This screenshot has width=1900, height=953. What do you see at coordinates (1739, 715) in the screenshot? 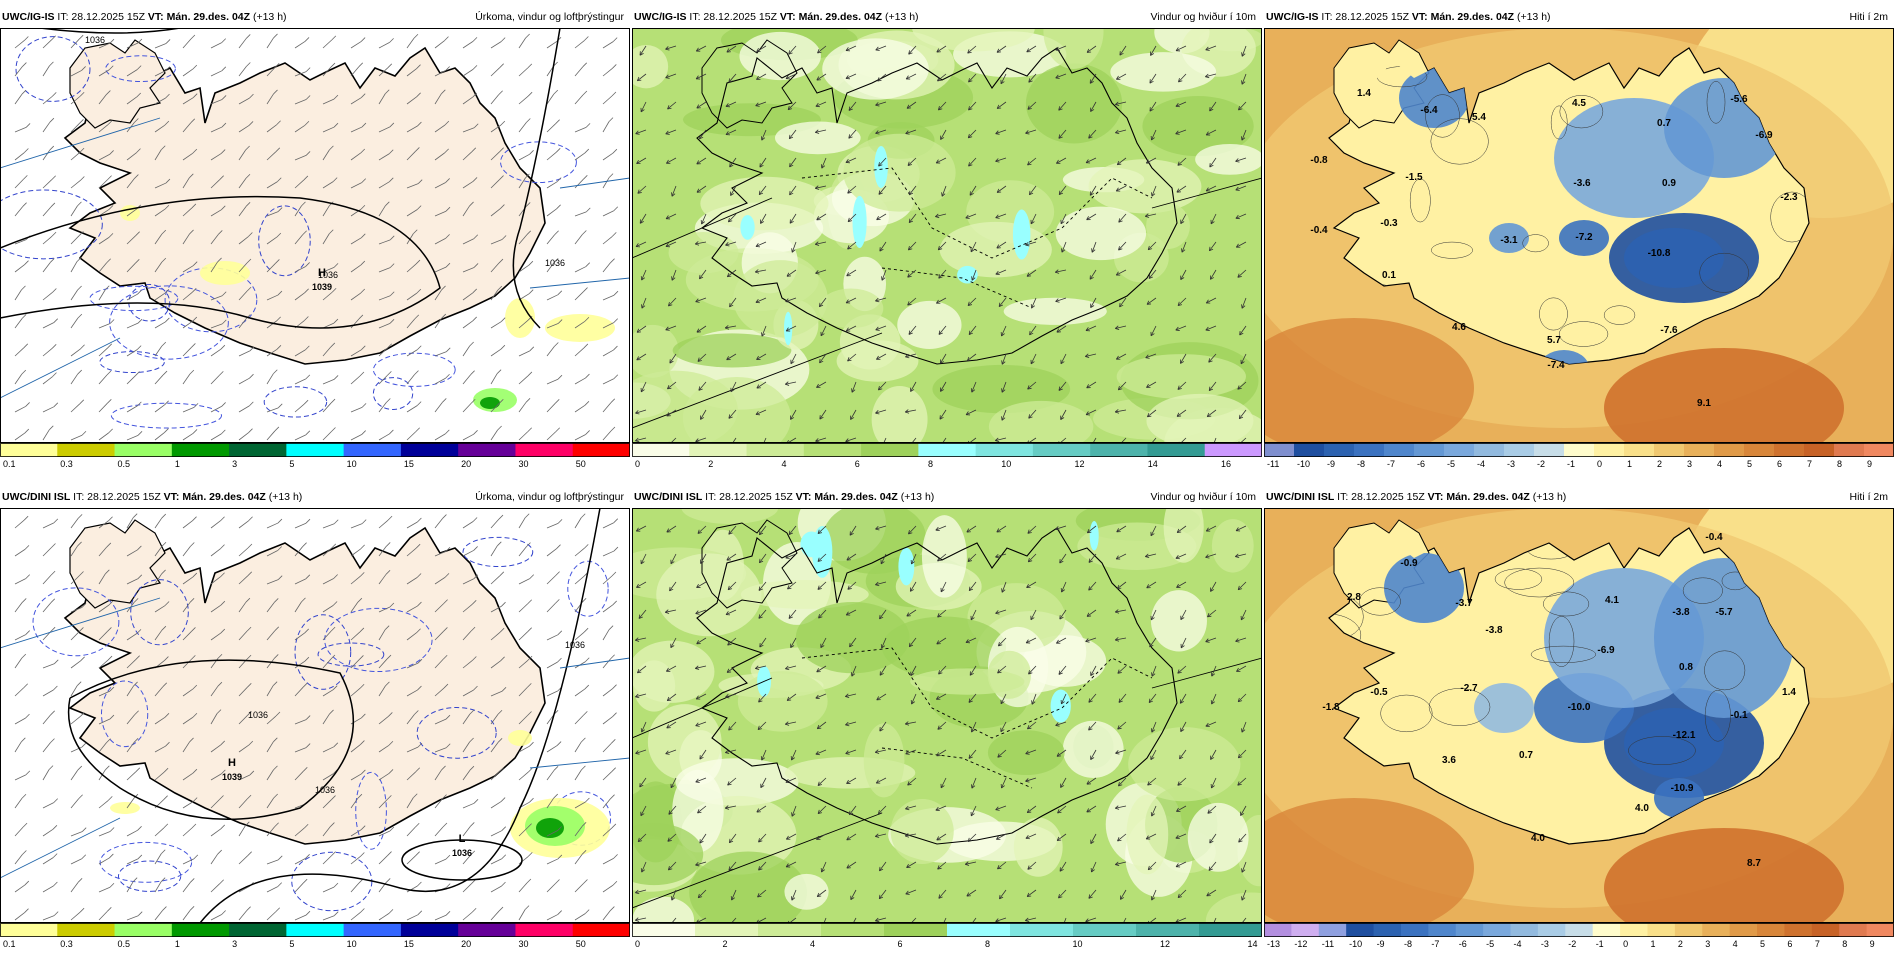
I see `temperature-value: -0.1` at bounding box center [1739, 715].